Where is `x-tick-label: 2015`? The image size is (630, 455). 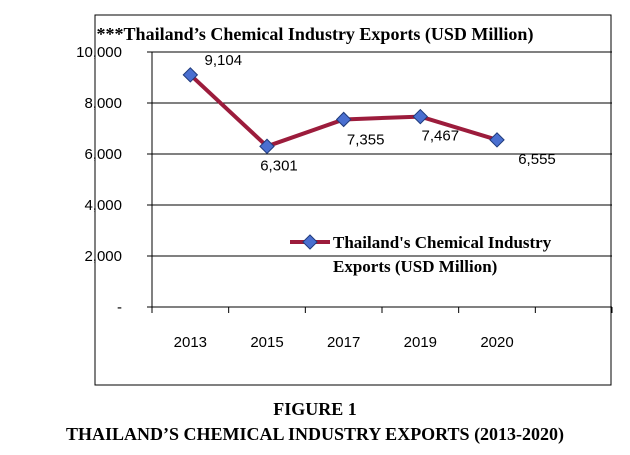 x-tick-label: 2015 is located at coordinates (266, 342).